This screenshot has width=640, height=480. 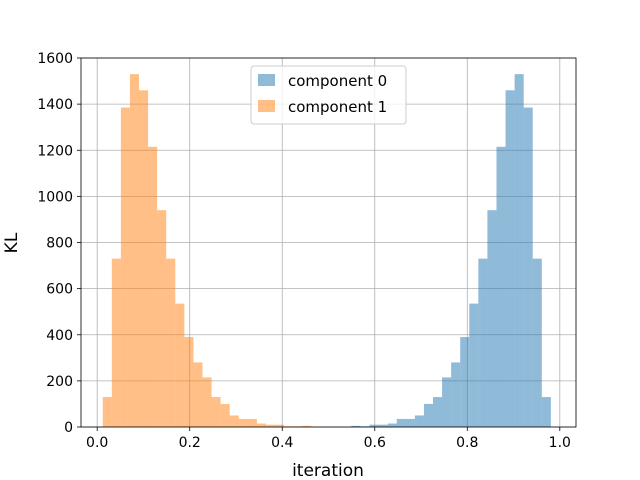 What do you see at coordinates (59, 382) in the screenshot?
I see `y-tick-label: 200` at bounding box center [59, 382].